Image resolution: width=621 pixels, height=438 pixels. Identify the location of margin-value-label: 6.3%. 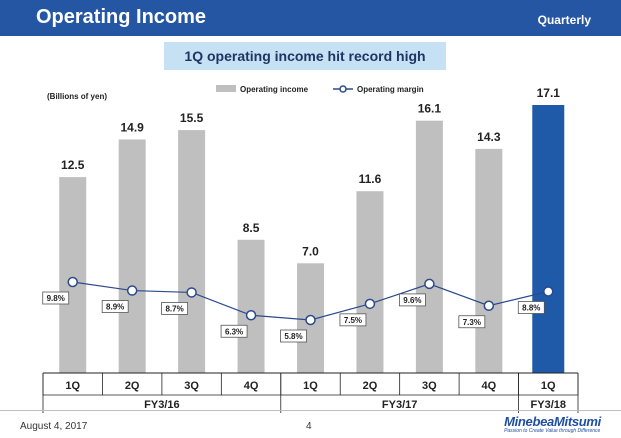
(234, 331).